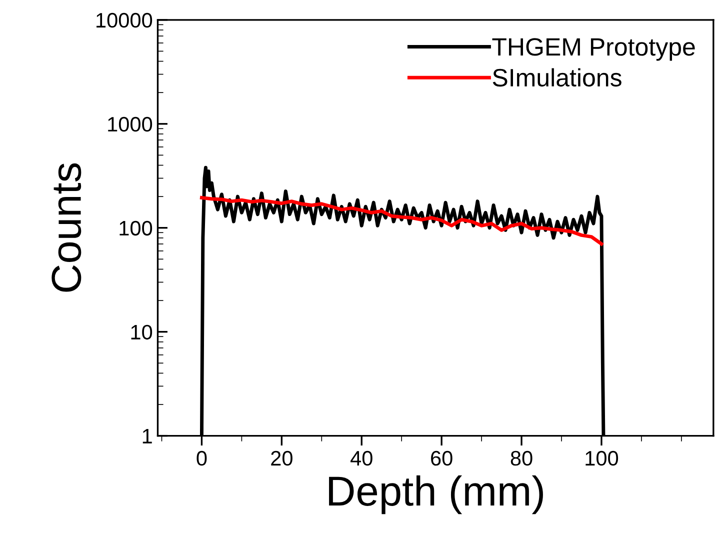 The width and height of the screenshot is (717, 538). Describe the element at coordinates (141, 332) in the screenshot. I see `y-tick-label: 10` at that location.